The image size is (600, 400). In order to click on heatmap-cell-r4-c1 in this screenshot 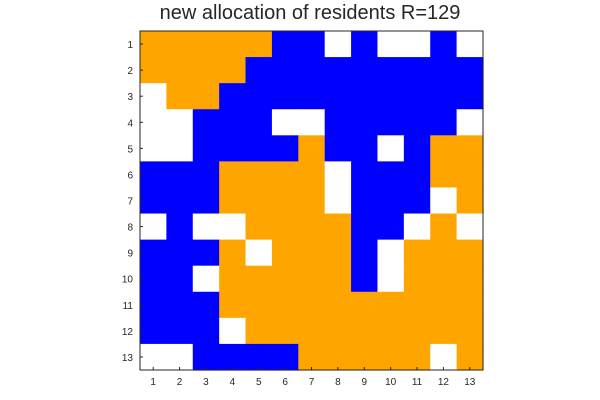, I will do `click(153, 122)`.